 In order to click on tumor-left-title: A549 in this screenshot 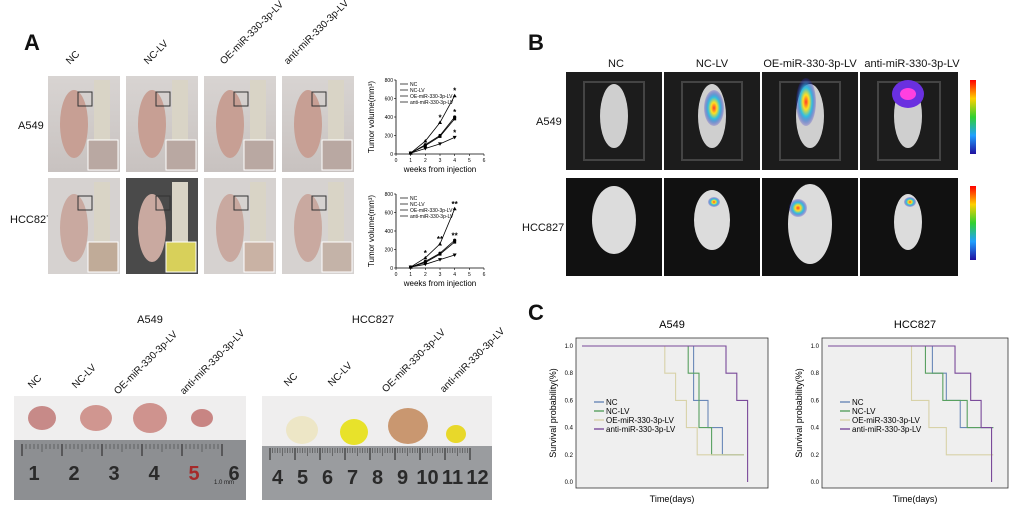, I will do `click(150, 320)`.